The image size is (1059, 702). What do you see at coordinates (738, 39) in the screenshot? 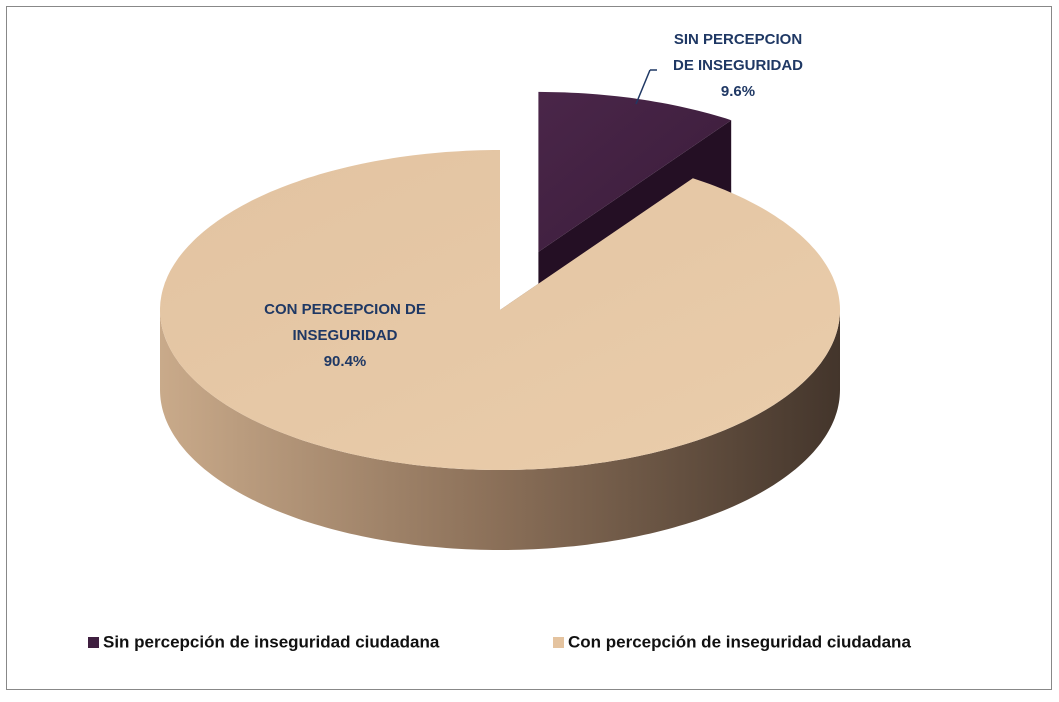
I see `data-label: SIN PERCEPCION` at bounding box center [738, 39].